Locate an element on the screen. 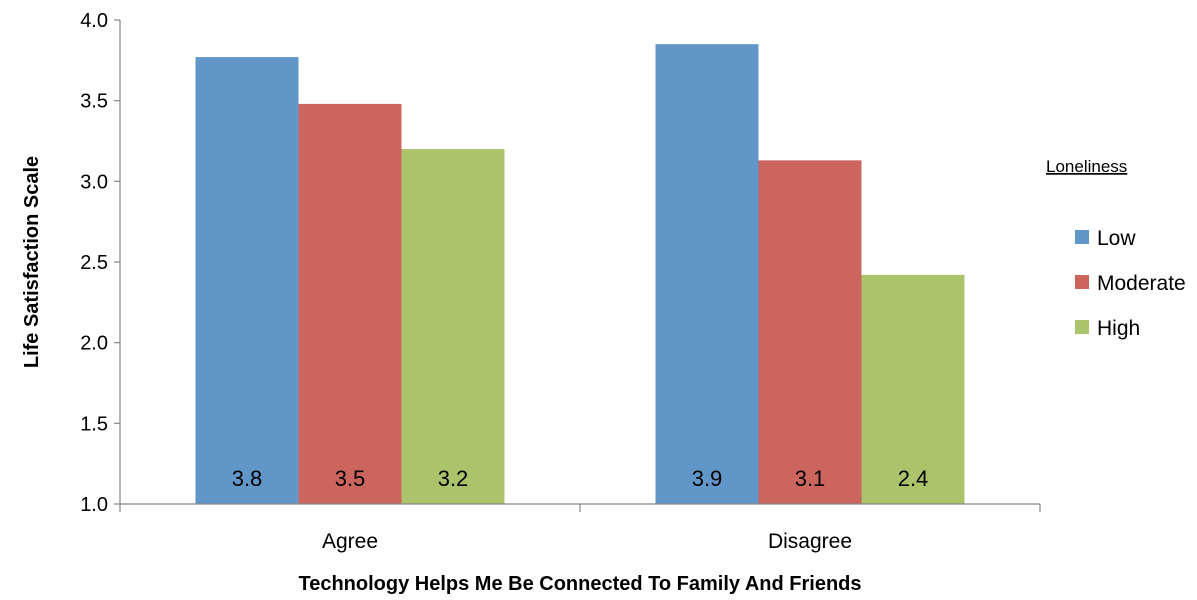 This screenshot has width=1197, height=600. y-tick-label: 4.0 is located at coordinates (94, 21).